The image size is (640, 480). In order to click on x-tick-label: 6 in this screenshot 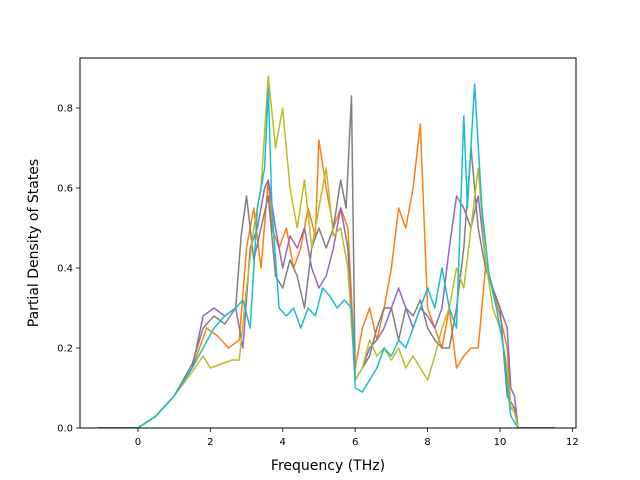, I will do `click(355, 442)`.